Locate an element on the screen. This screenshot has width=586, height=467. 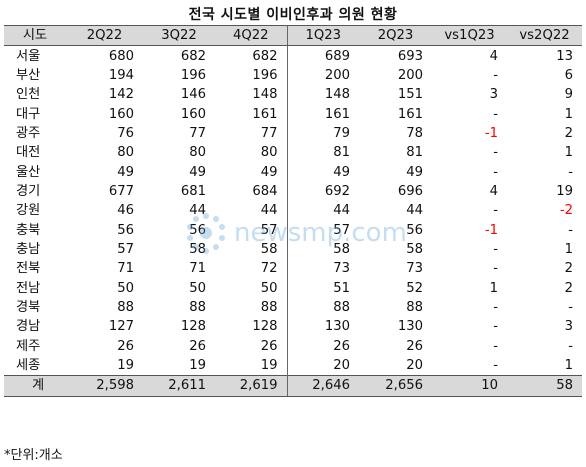
cell-region: 제주 is located at coordinates (28, 346).